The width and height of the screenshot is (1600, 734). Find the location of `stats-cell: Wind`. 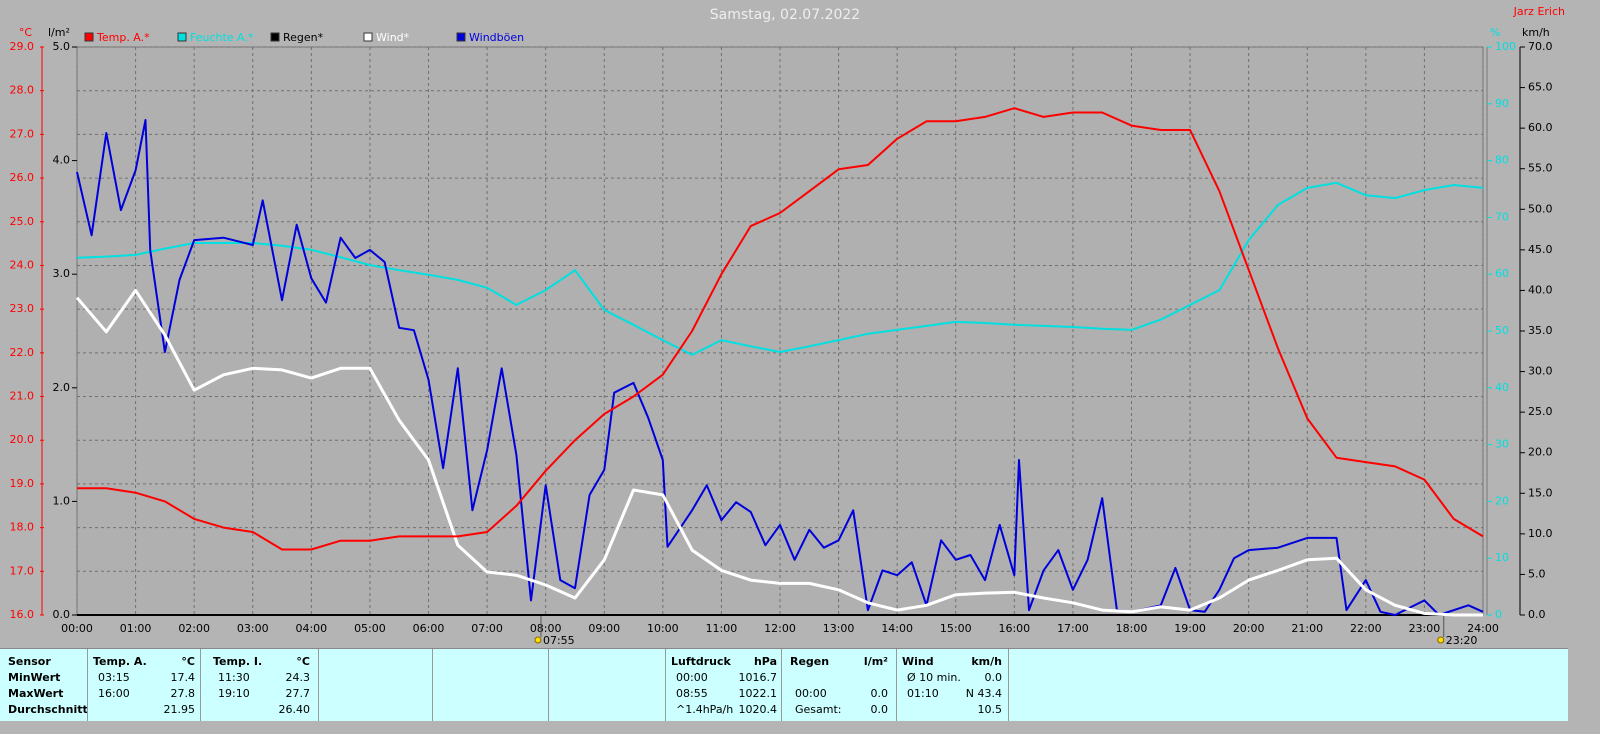

stats-cell: Wind is located at coordinates (918, 661).